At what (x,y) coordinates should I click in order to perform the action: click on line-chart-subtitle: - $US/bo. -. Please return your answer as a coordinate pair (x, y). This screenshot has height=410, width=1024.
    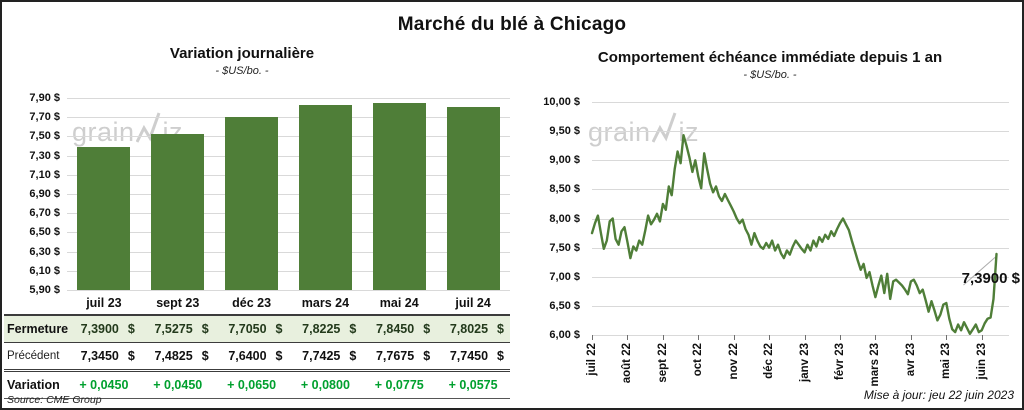
    Looking at the image, I should click on (770, 75).